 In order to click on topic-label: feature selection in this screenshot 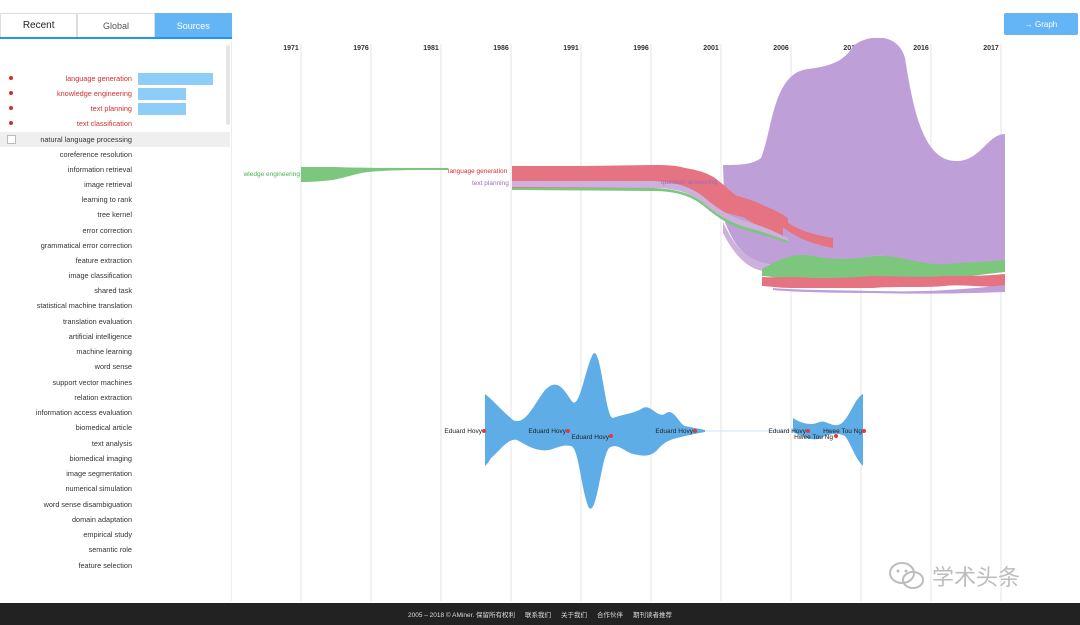, I will do `click(105, 565)`.